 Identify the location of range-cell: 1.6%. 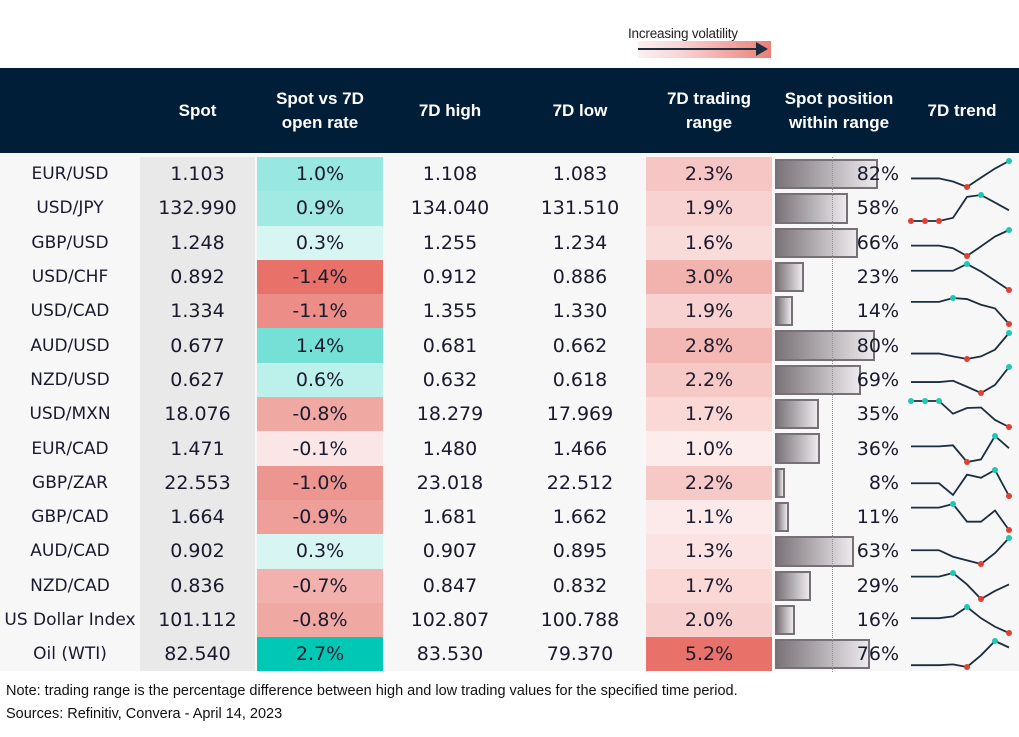
(709, 242).